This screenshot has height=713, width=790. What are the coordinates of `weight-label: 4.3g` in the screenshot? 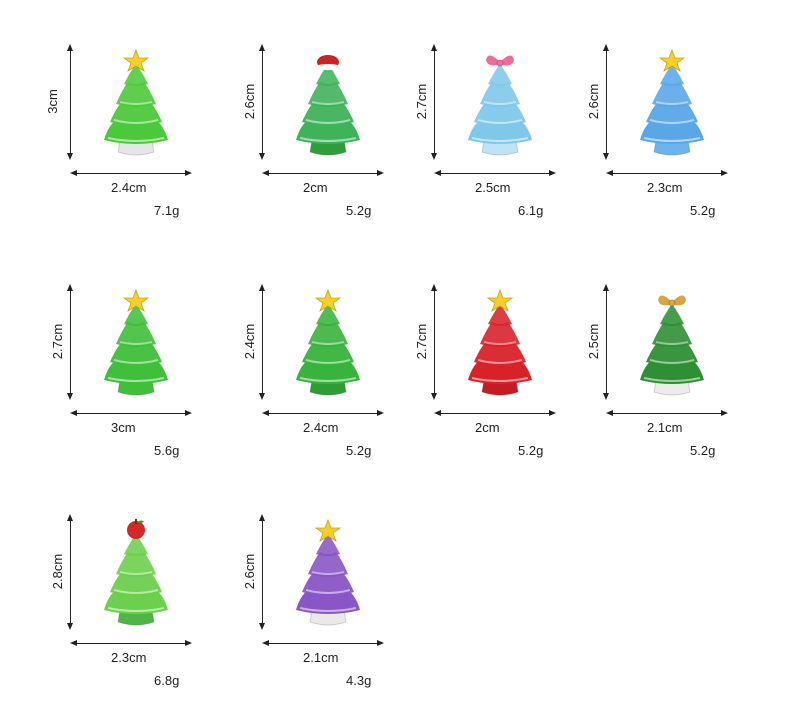 It's located at (359, 680).